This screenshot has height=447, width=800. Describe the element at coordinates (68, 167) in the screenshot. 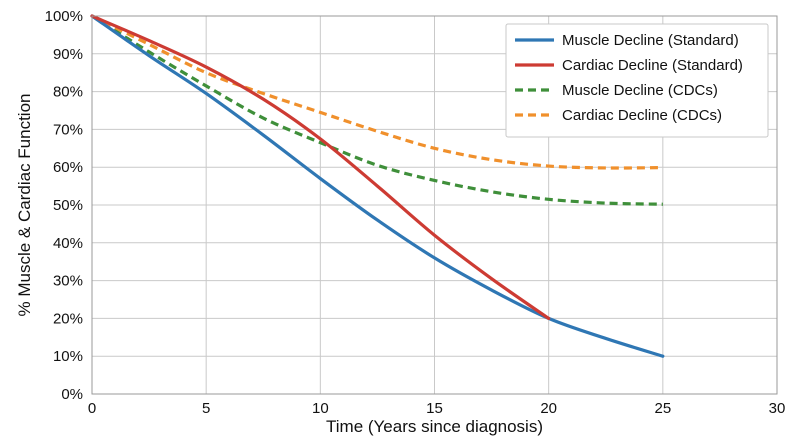

I see `y-tick-label: 60%` at that location.